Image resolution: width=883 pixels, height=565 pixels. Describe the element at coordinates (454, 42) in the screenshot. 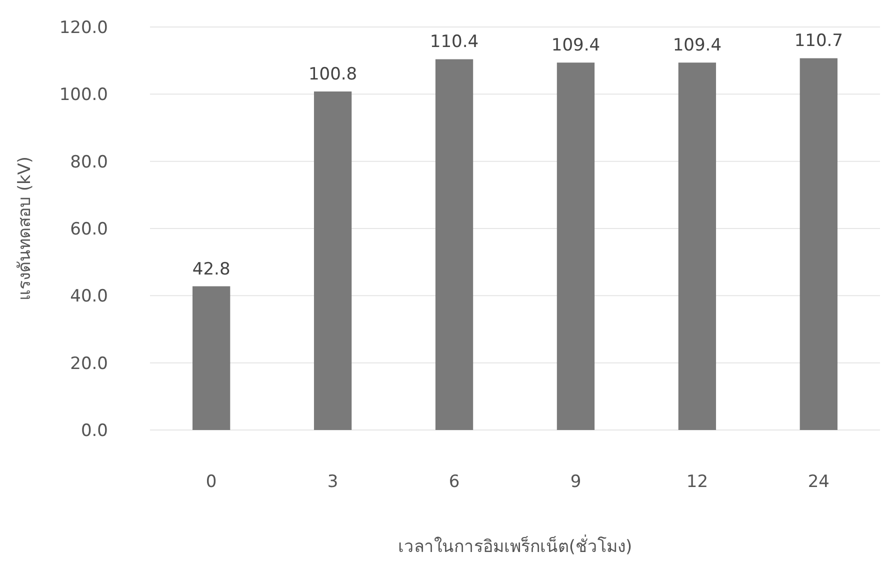

I see `data-label: 110.4` at that location.